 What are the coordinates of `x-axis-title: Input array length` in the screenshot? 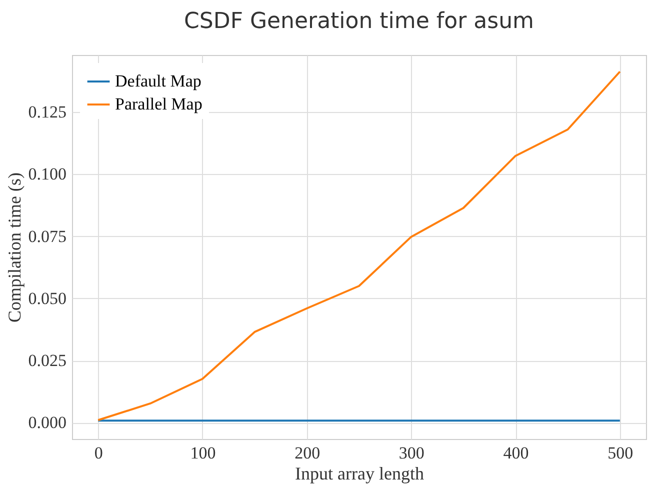 It's located at (359, 474).